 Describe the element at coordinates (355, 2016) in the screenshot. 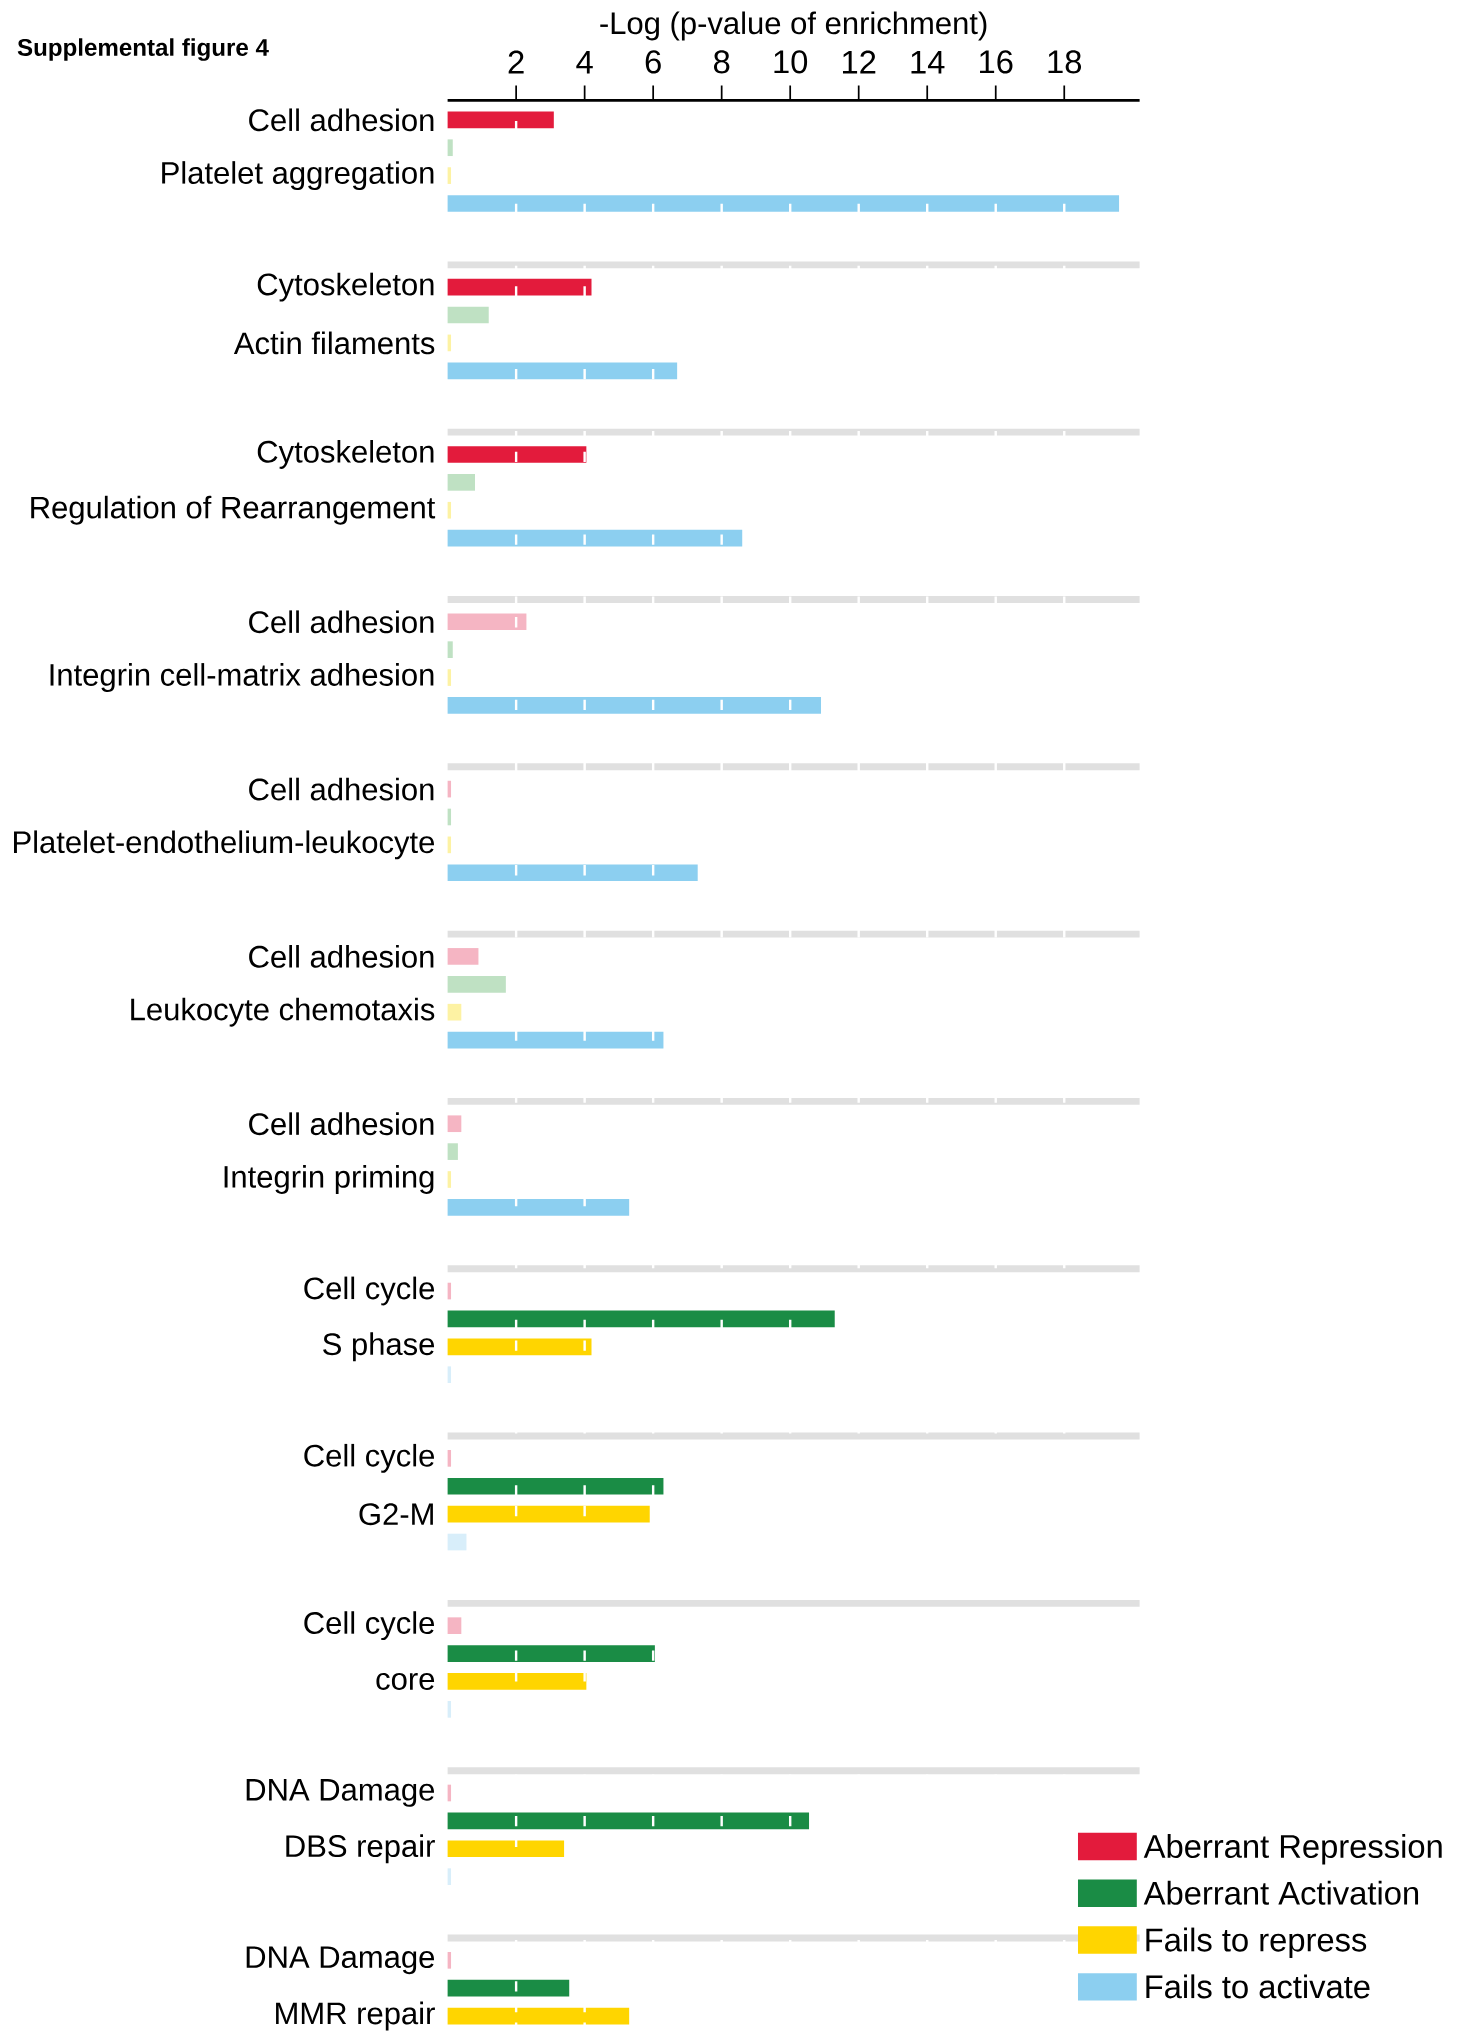

I see `y-tick-label: MMR repair` at that location.